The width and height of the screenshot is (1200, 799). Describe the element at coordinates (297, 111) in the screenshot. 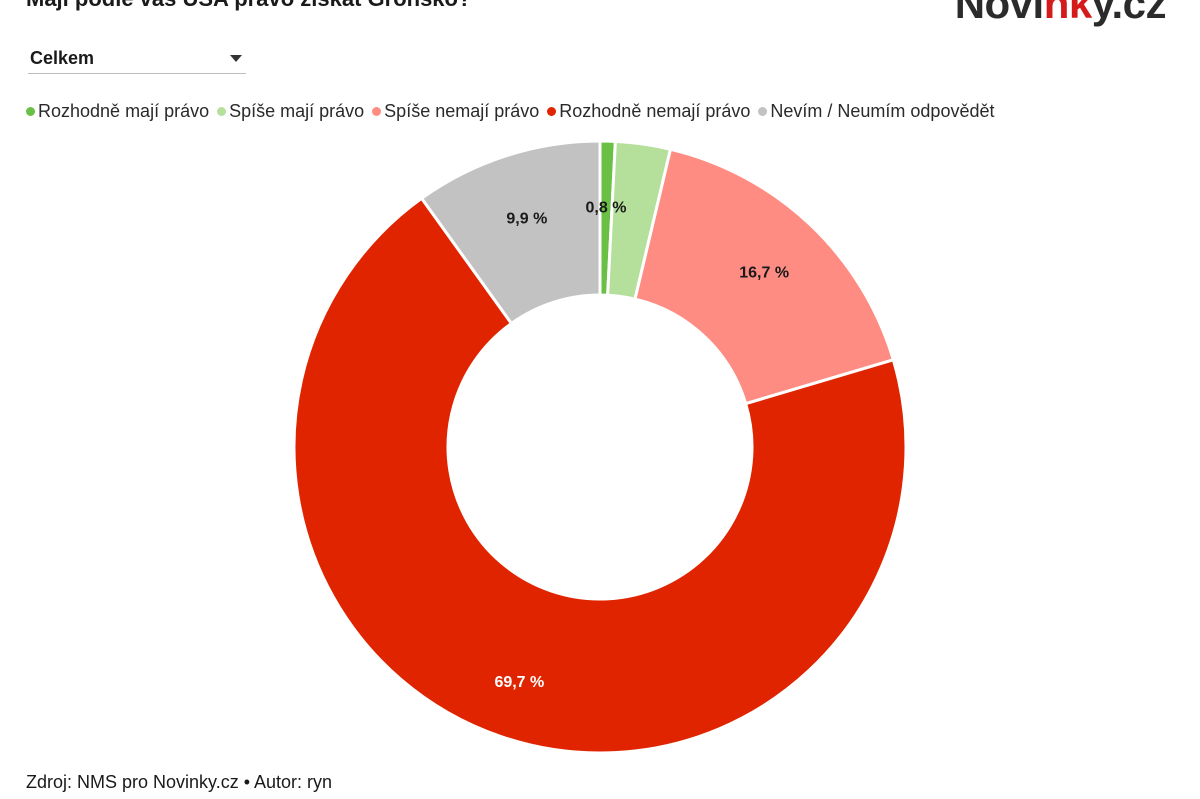

I see `legend-label: Spíše mají právo` at that location.